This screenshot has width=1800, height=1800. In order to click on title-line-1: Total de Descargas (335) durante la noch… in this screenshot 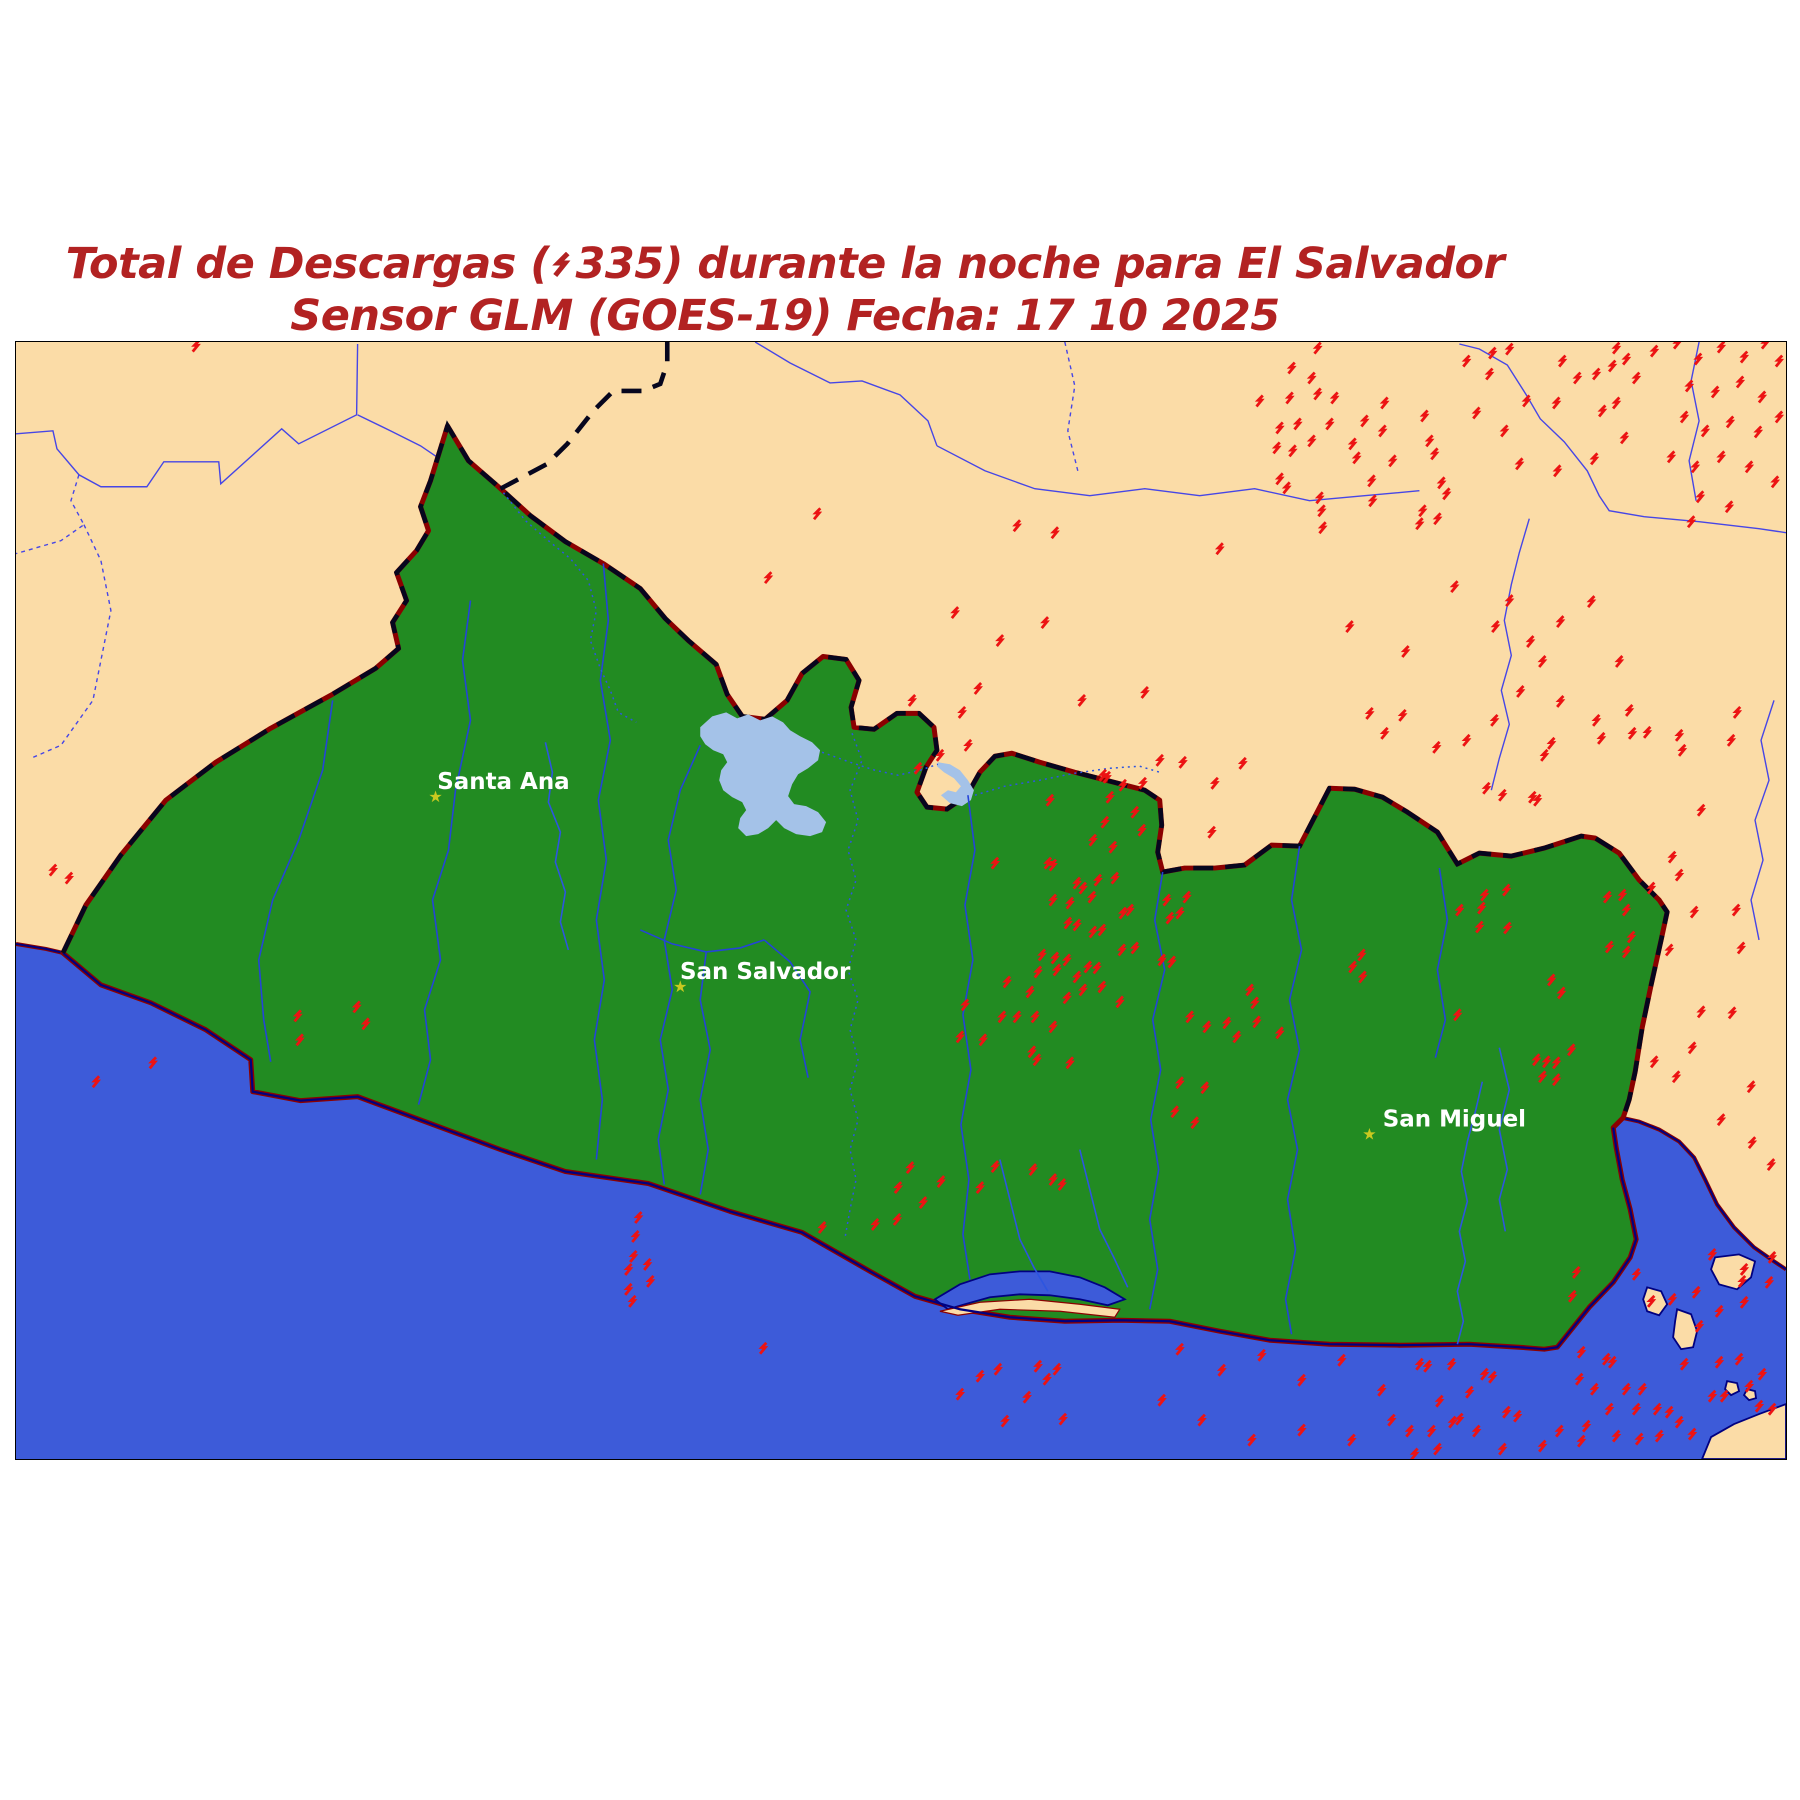, I will do `click(785, 264)`.